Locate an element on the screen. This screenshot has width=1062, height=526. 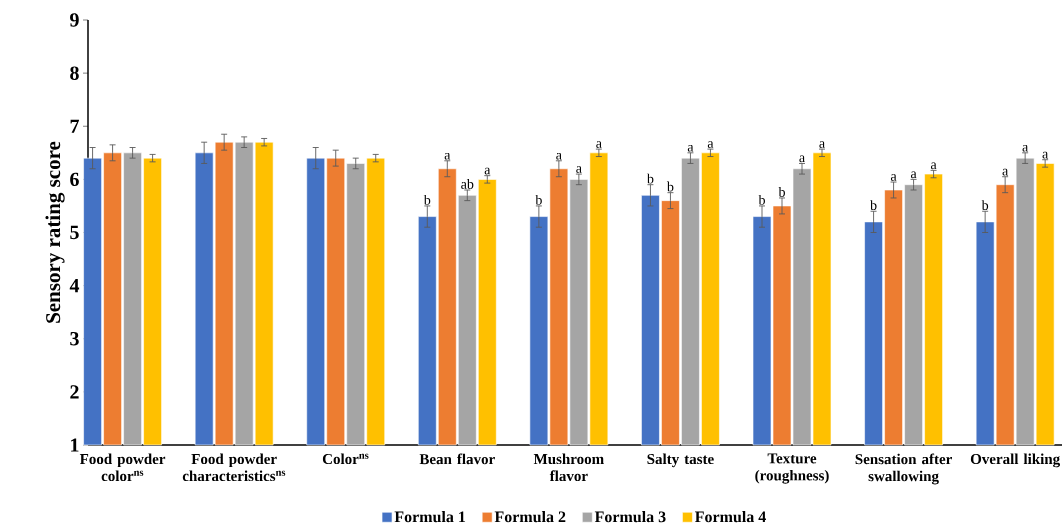
y-tick-label: 6 is located at coordinates (74, 179).